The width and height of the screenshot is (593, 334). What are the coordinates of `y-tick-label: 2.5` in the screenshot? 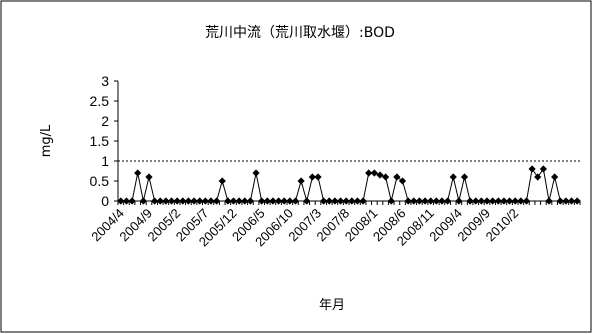 It's located at (100, 101).